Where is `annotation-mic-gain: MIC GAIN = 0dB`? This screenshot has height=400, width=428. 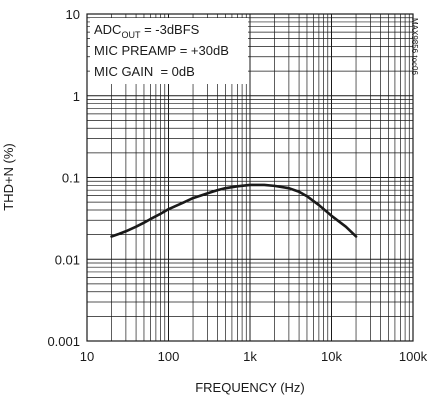
annotation-mic-gain: MIC GAIN = 0dB is located at coordinates (144, 71).